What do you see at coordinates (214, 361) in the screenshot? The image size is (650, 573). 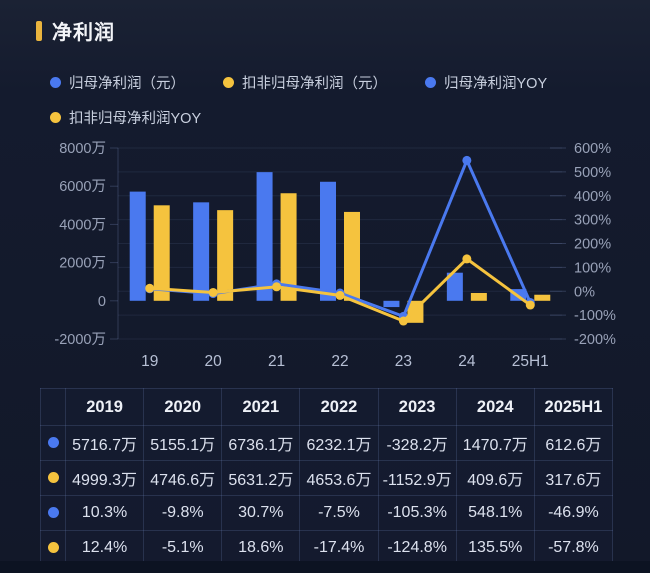 I see `x-axis-tick-label: 20` at bounding box center [214, 361].